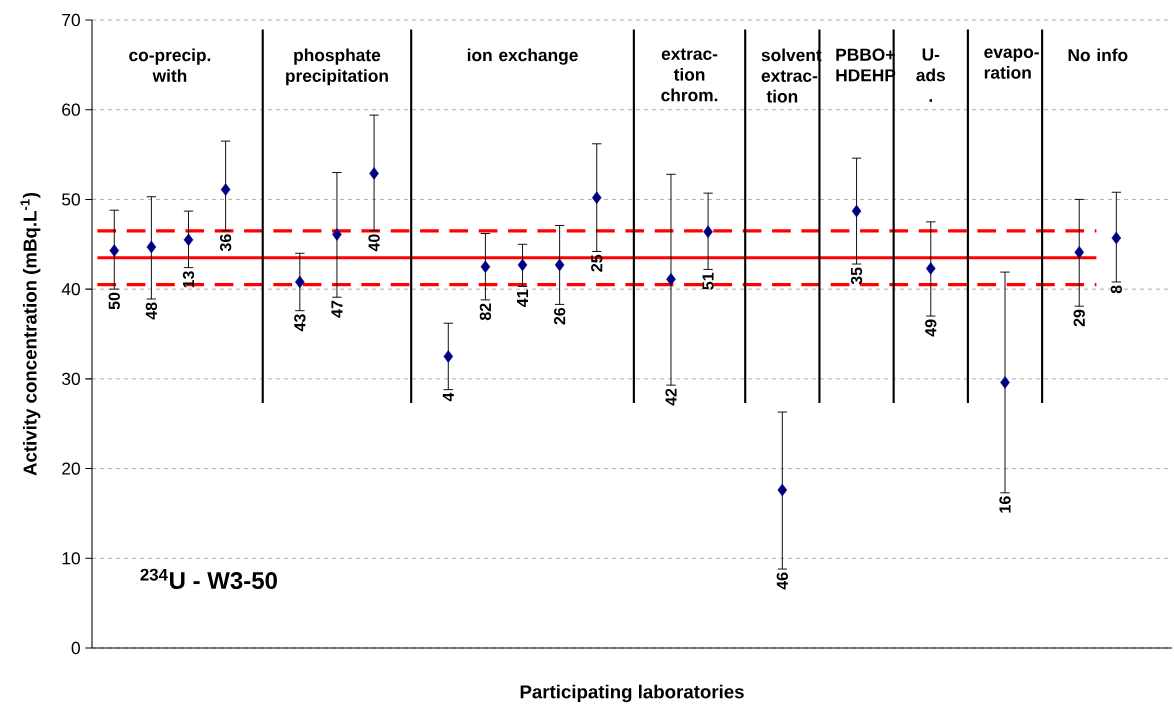  I want to click on x-tick-label: 41, so click(523, 298).